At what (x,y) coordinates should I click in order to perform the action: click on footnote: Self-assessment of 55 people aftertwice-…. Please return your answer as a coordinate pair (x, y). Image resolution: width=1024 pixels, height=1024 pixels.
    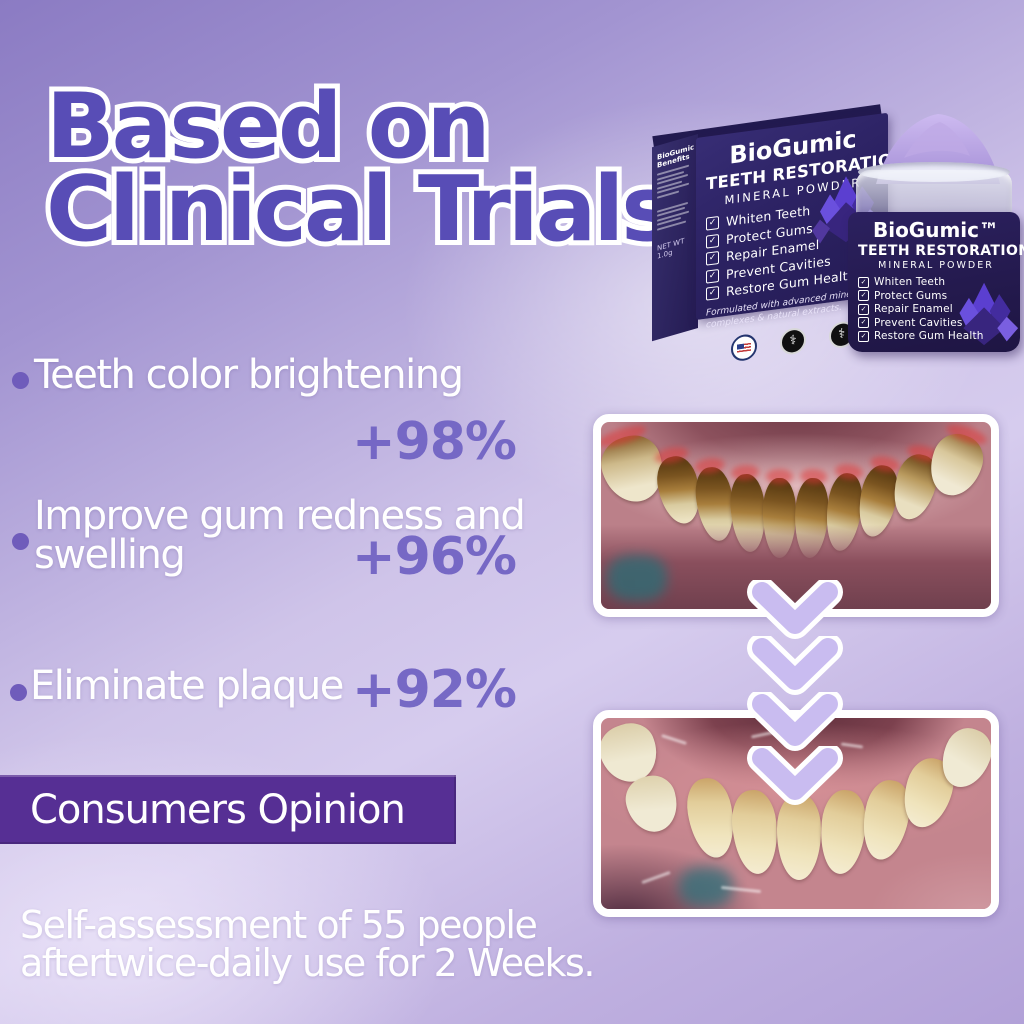
    Looking at the image, I should click on (307, 944).